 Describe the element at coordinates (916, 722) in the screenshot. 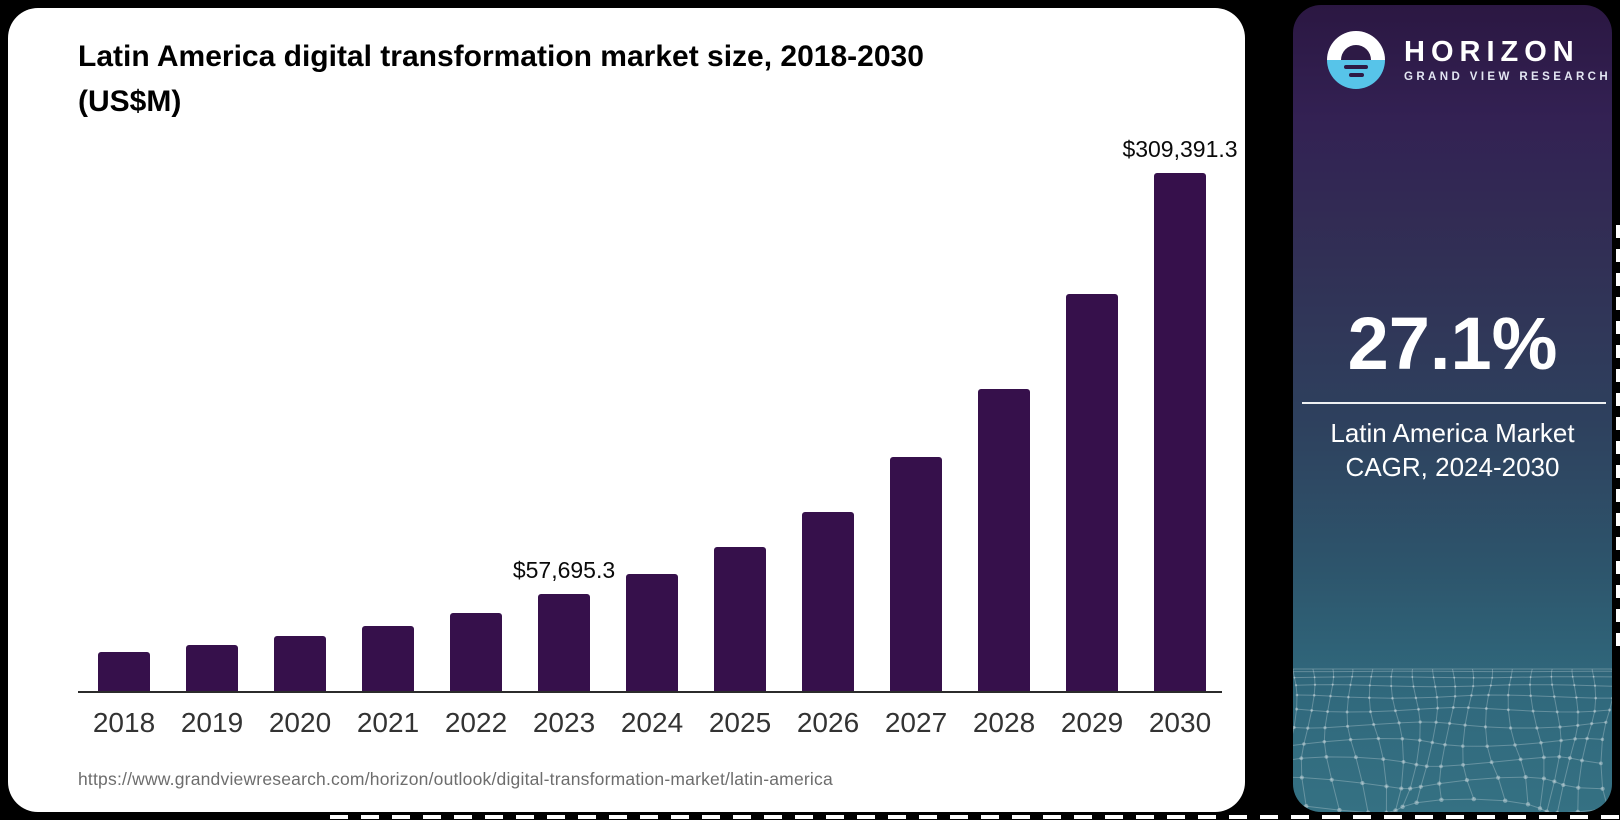

I see `x-tick-2027: 2027` at that location.